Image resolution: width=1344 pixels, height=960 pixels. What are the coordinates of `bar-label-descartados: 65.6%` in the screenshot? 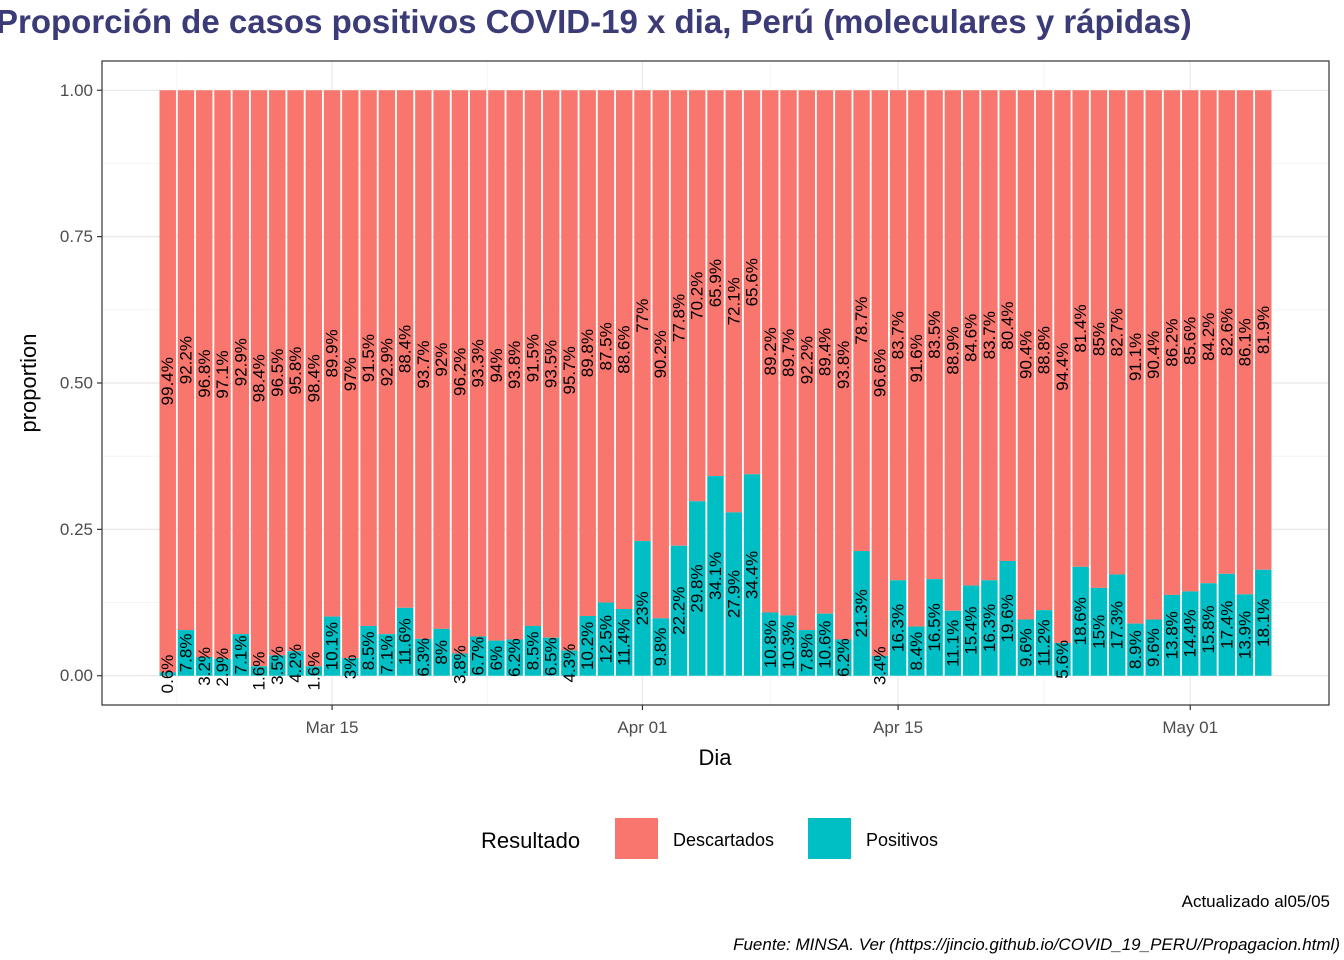 It's located at (752, 282).